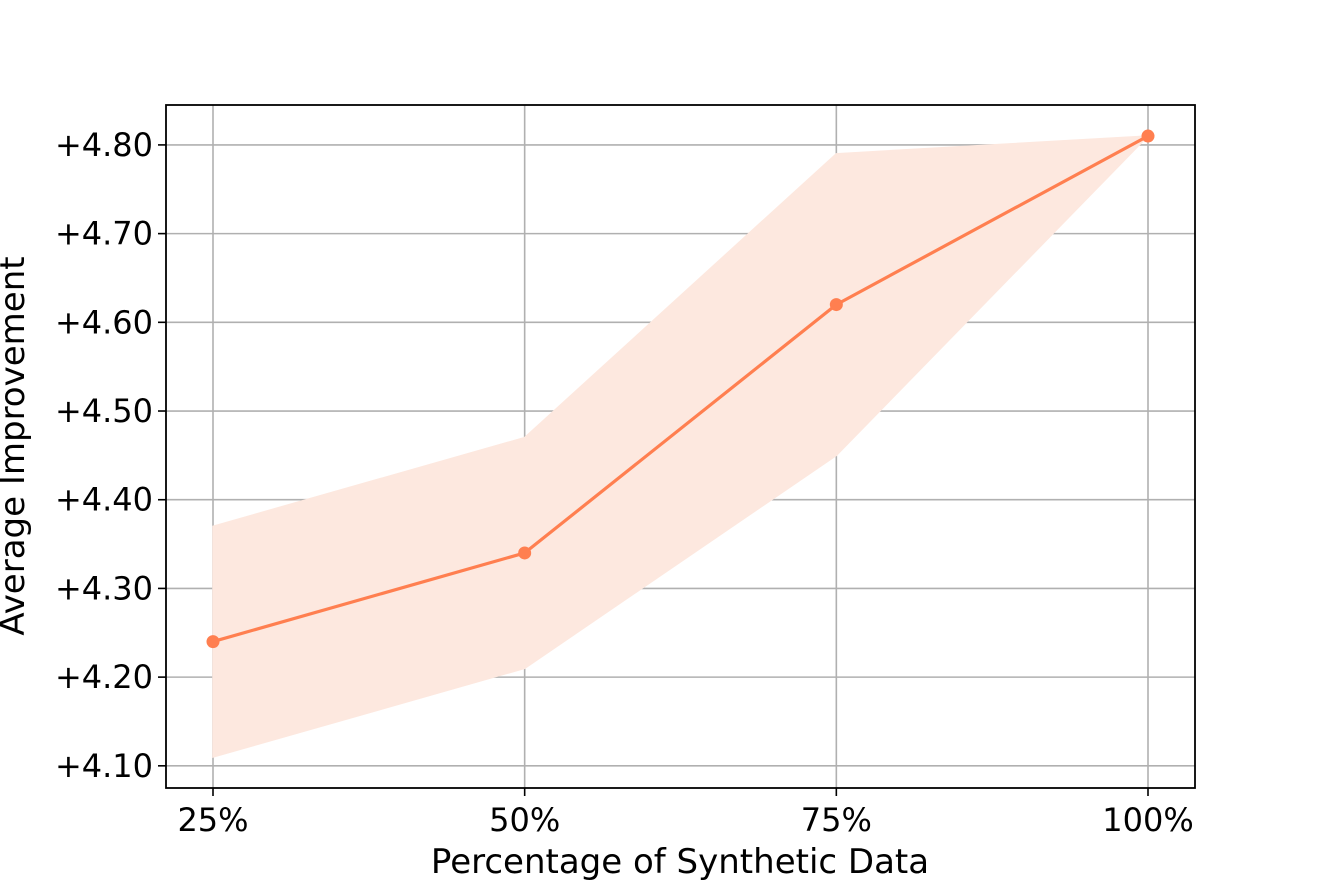  I want to click on y-tick-label: +4.80, so click(104, 145).